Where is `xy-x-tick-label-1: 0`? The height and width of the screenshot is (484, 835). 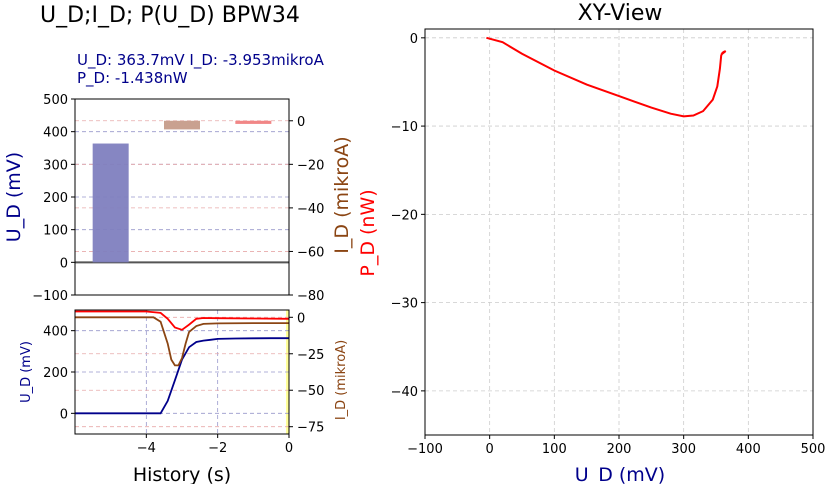 xy-x-tick-label-1: 0 is located at coordinates (490, 449).